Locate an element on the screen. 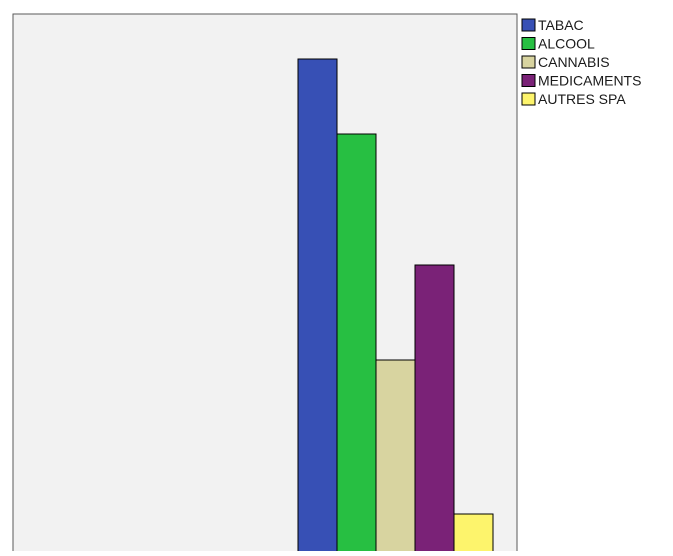  legend-swatch-medicaments is located at coordinates (528, 80).